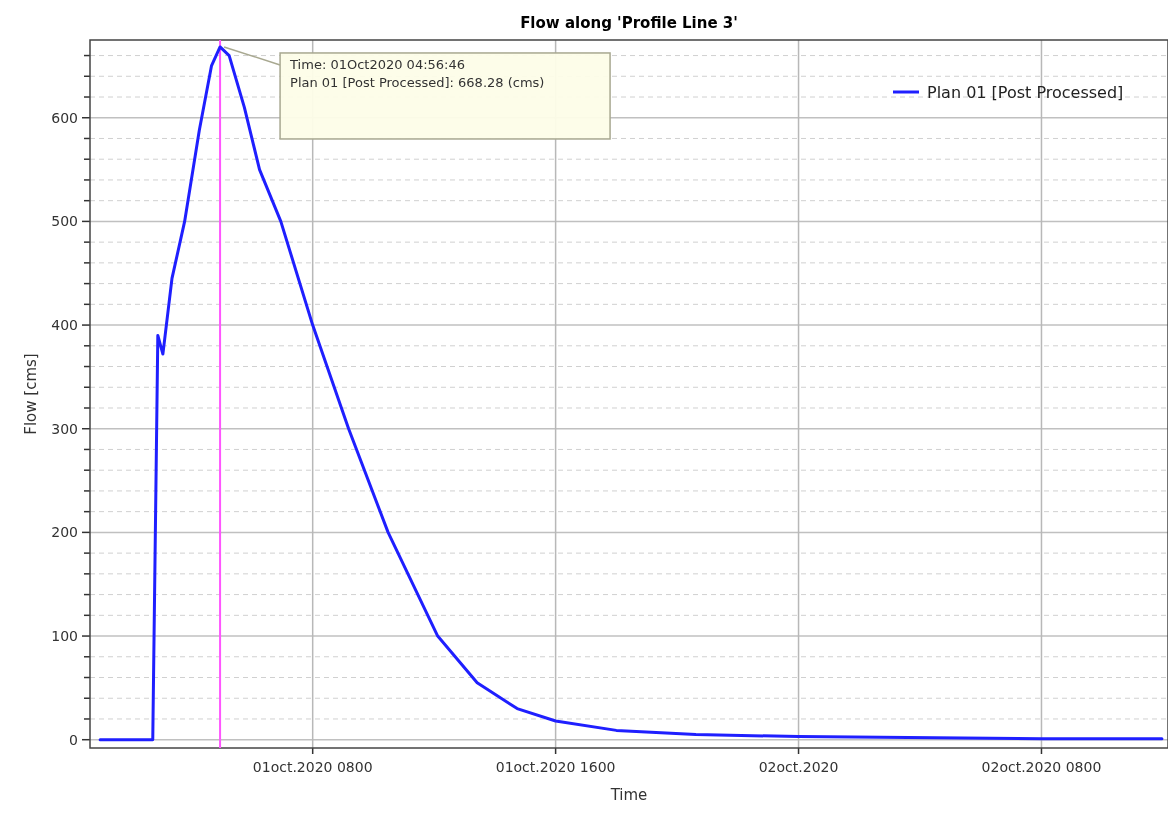 Image resolution: width=1176 pixels, height=819 pixels. What do you see at coordinates (629, 23) in the screenshot?
I see `chart-title: Flow along 'Profile Line 3'` at bounding box center [629, 23].